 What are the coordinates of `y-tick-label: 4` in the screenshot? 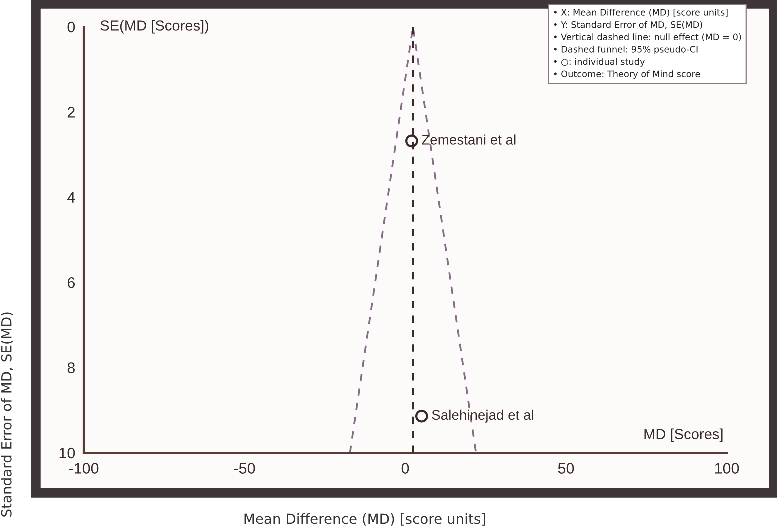 It's located at (72, 197).